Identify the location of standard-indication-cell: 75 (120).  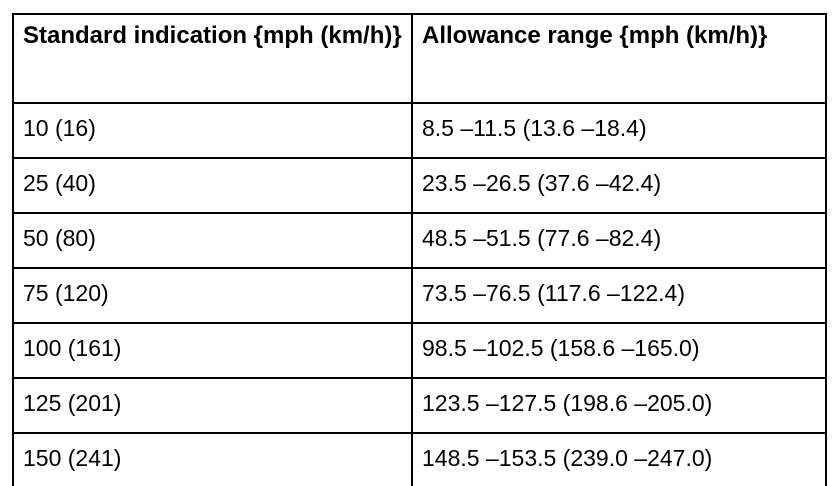
(212, 295).